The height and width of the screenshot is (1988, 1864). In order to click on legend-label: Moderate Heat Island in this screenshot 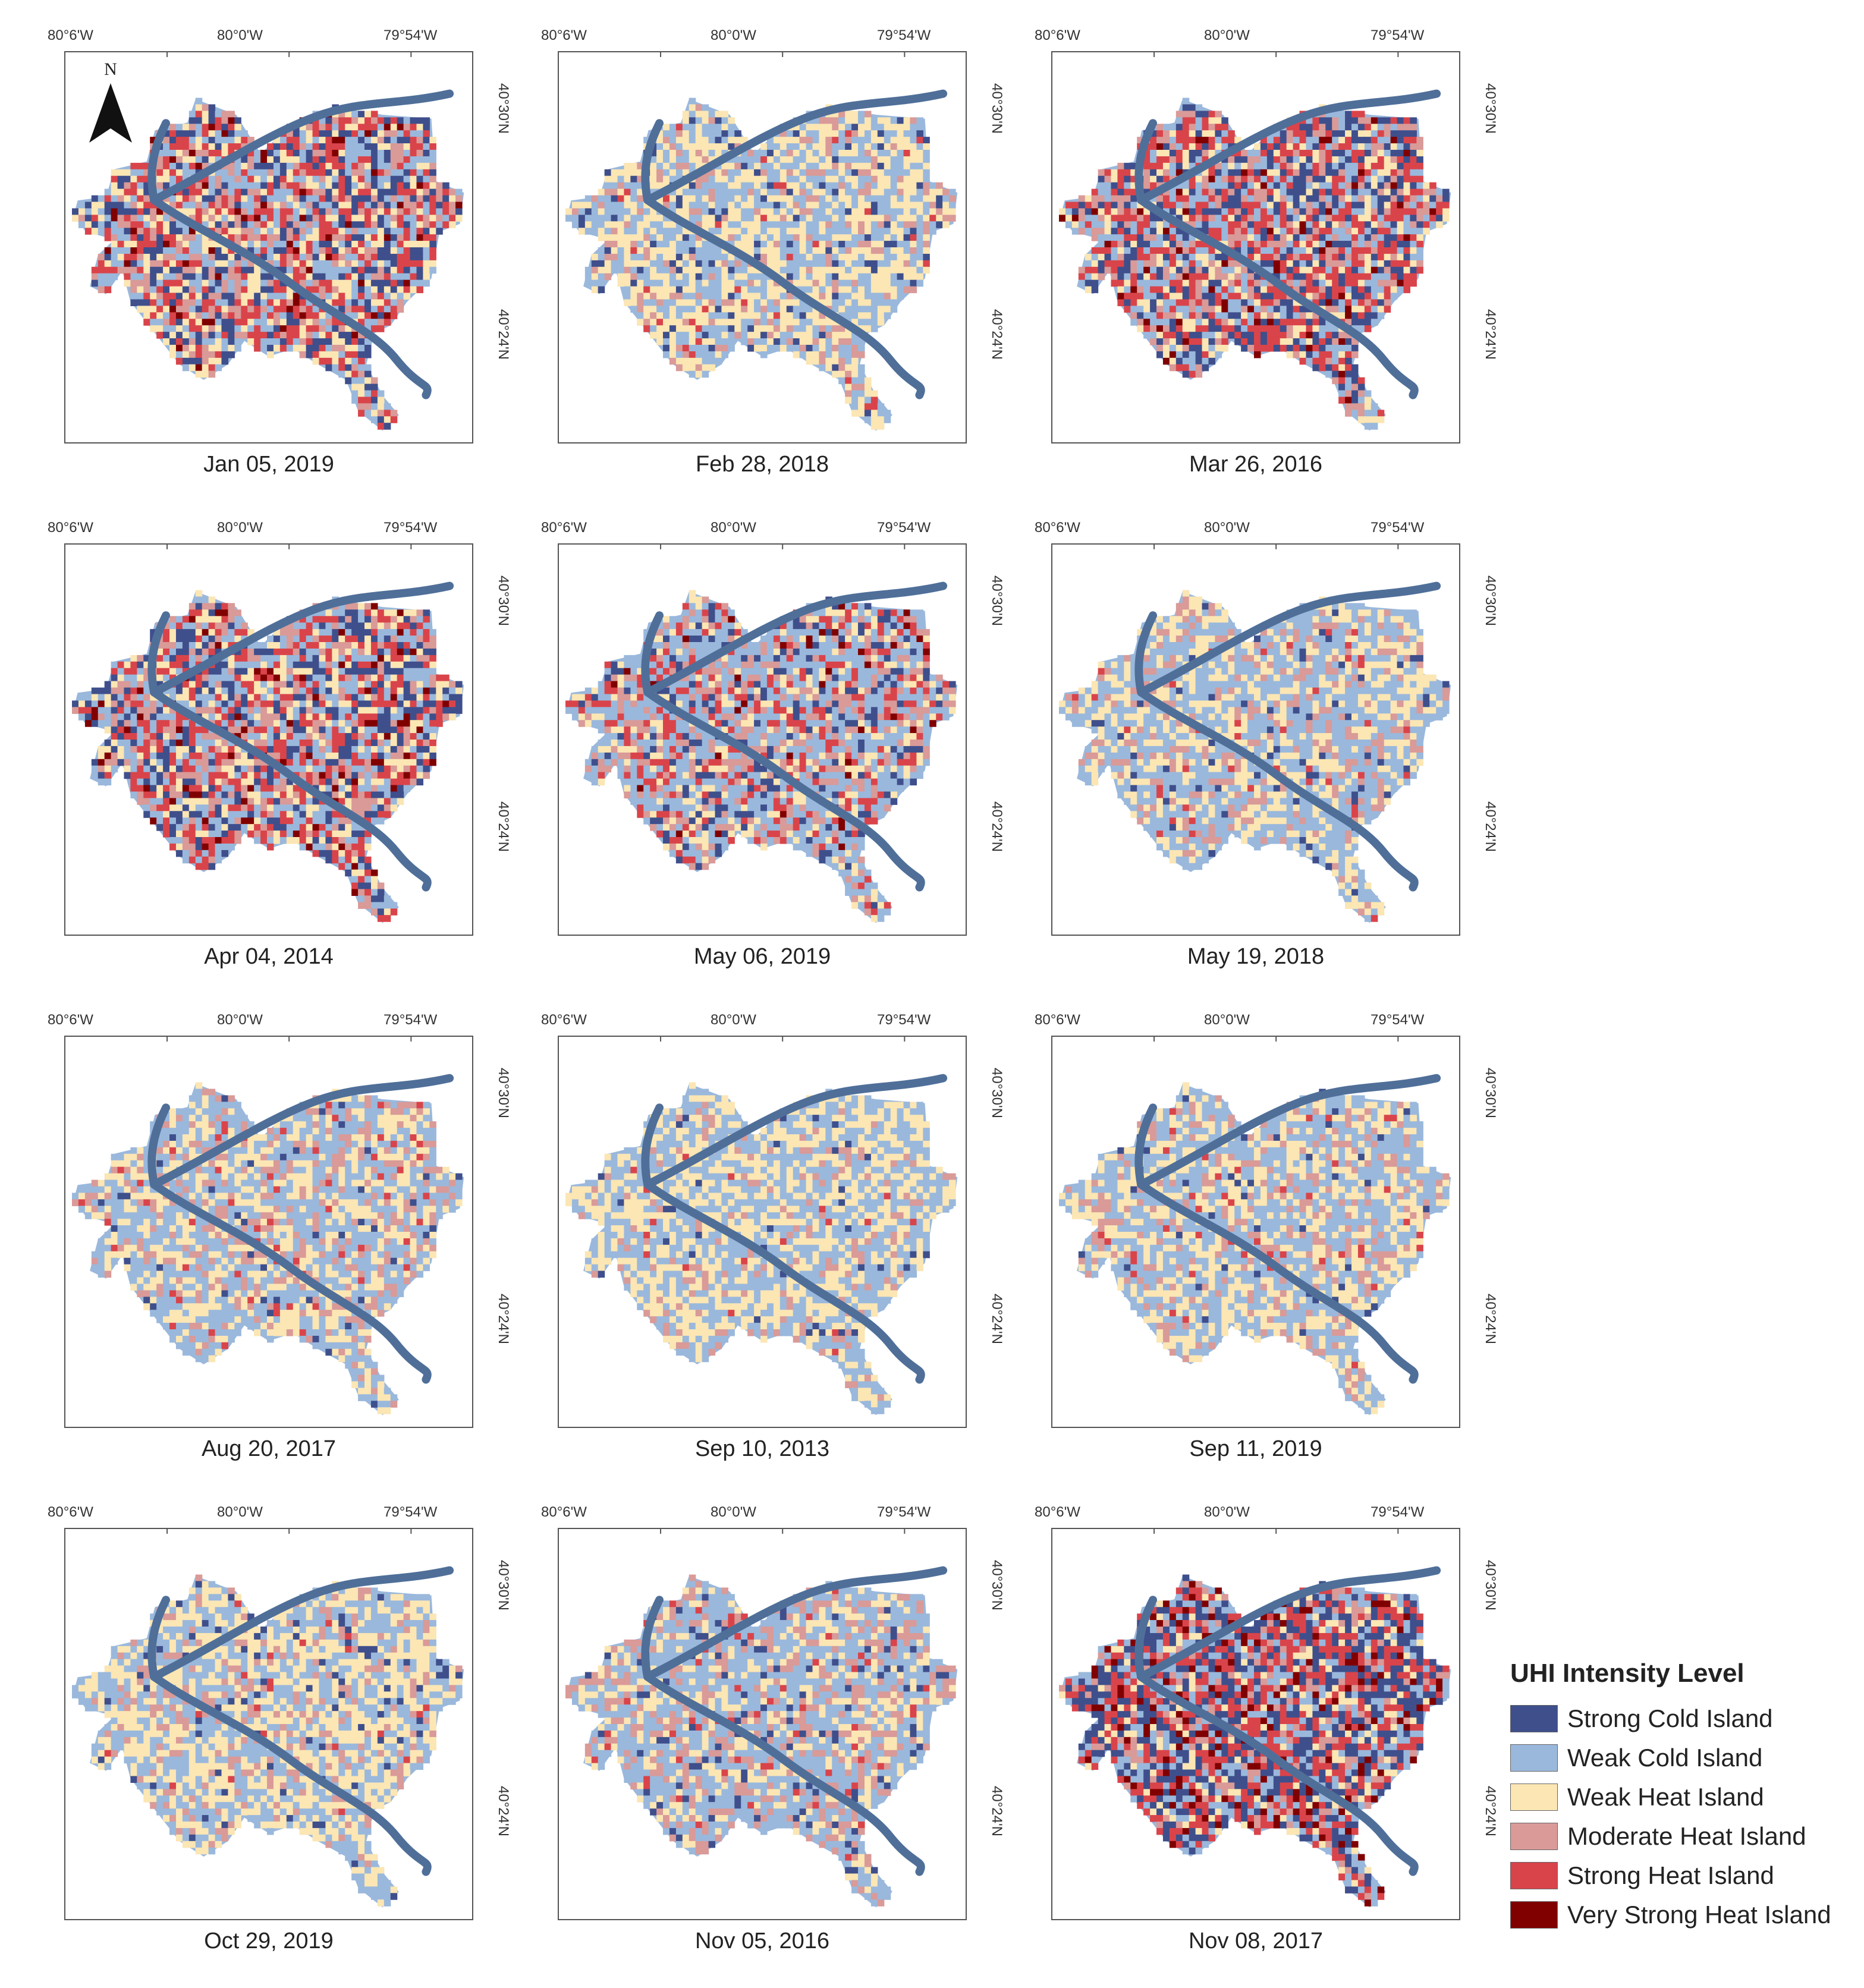, I will do `click(1687, 1836)`.